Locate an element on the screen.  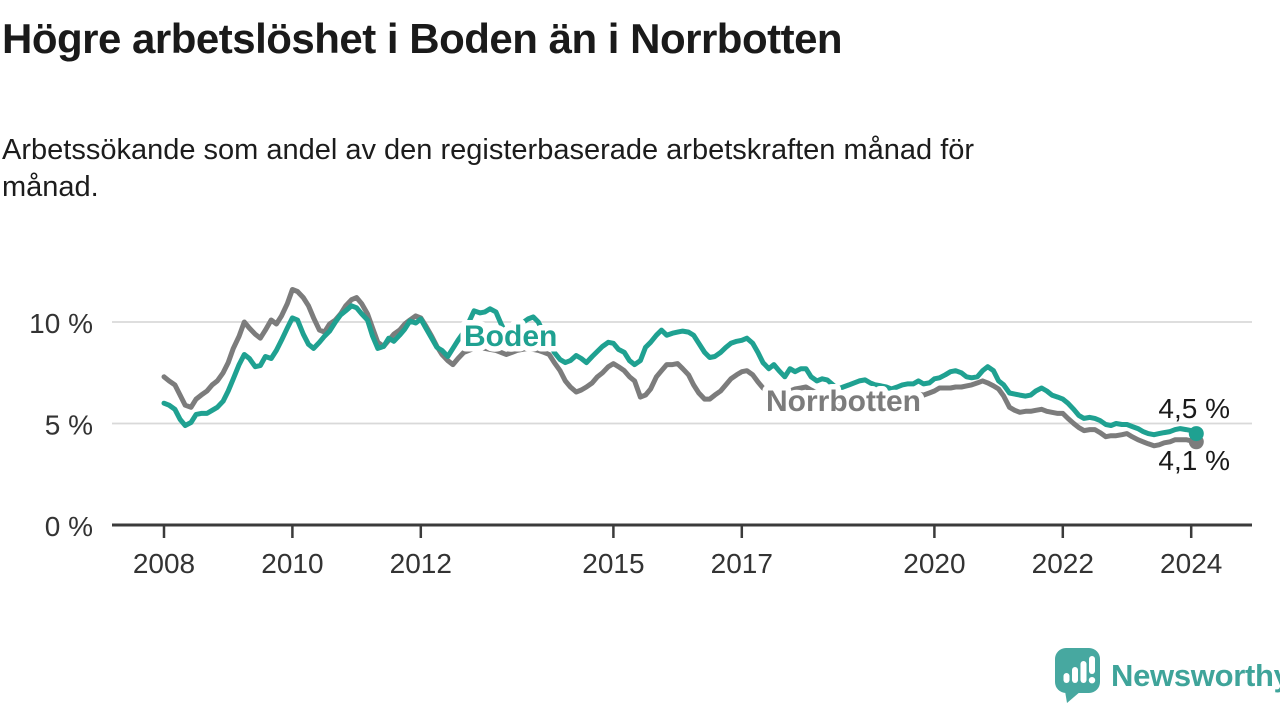
boden-end-value-label: 4,5 % is located at coordinates (1194, 408).